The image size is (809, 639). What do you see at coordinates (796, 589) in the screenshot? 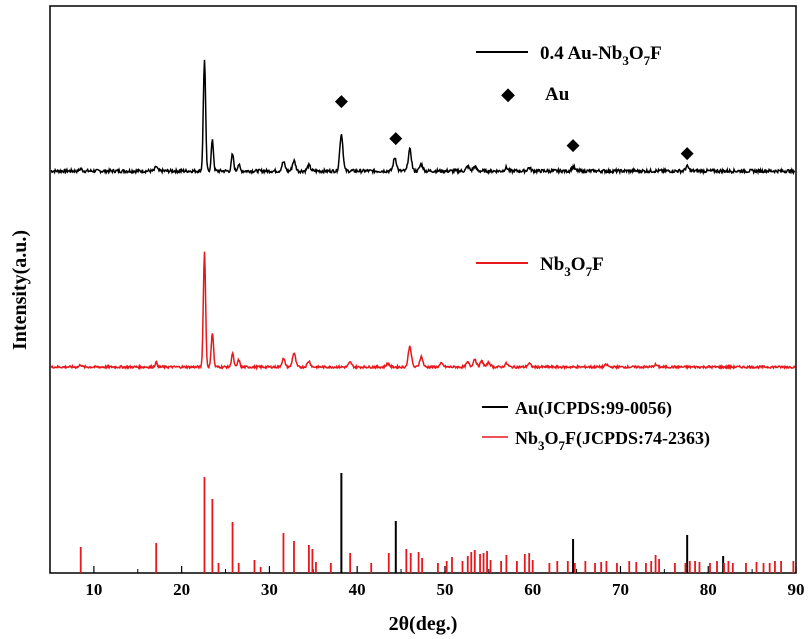
I see `x-tick-label: 90` at bounding box center [796, 589].